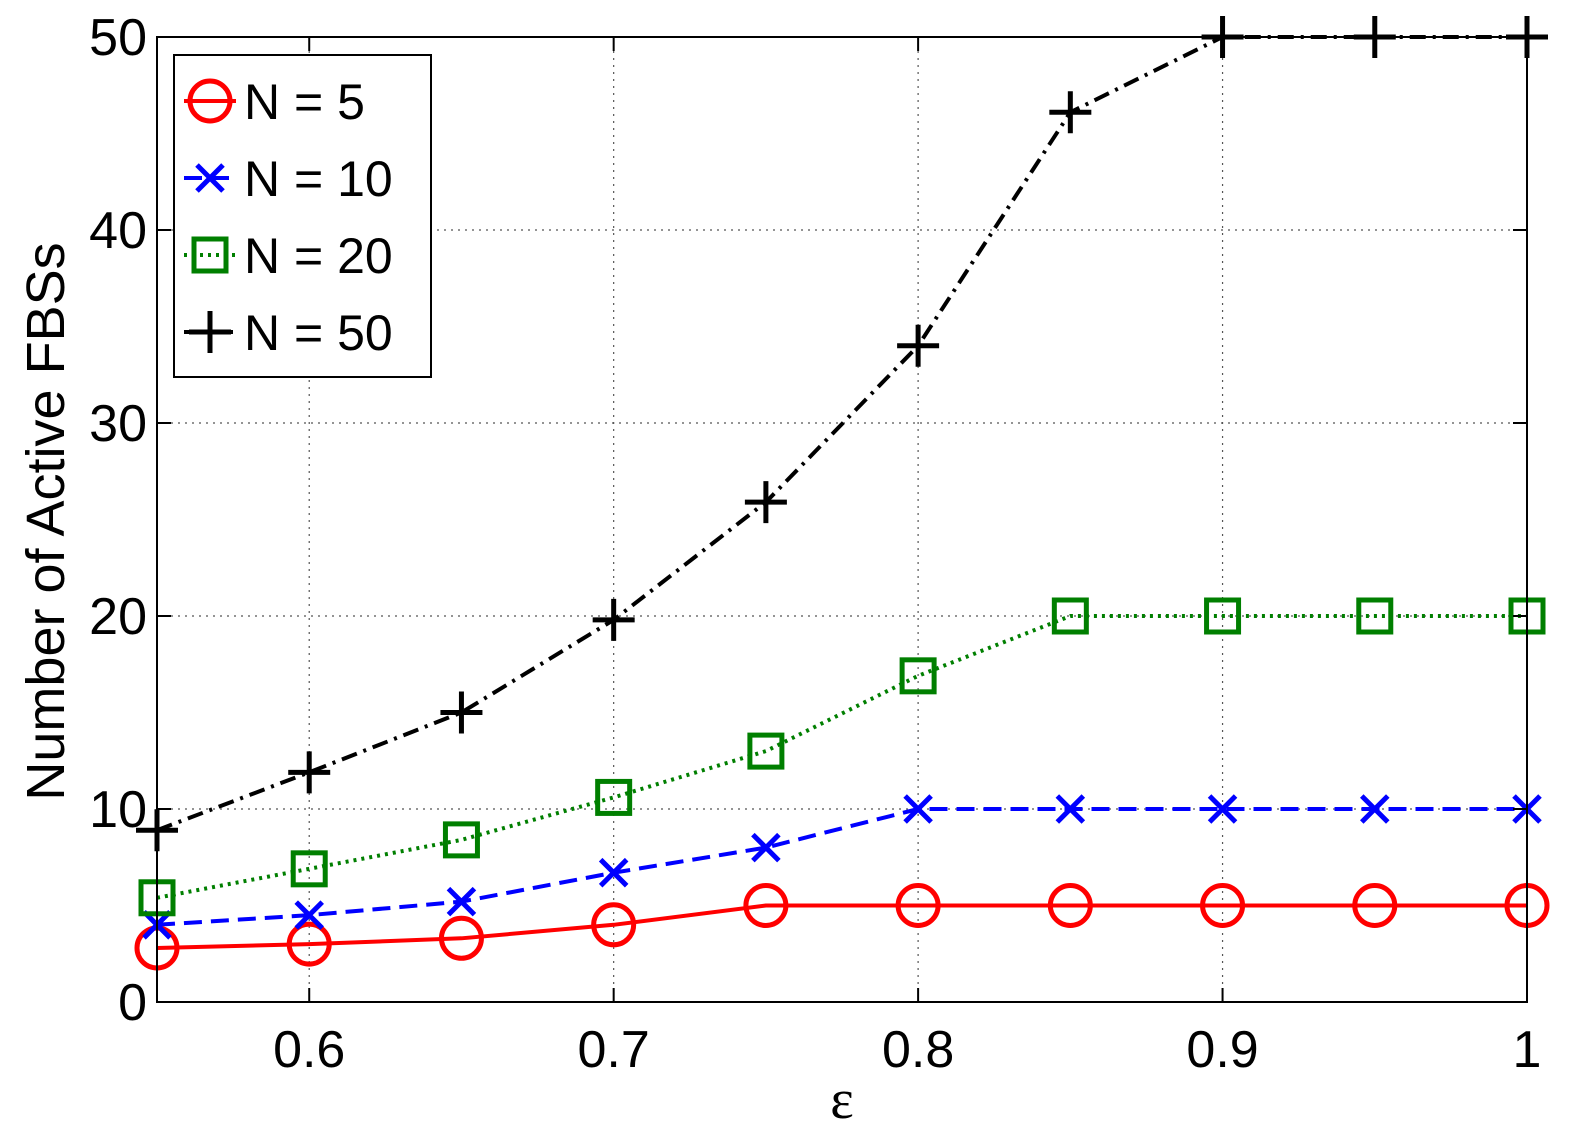 The height and width of the screenshot is (1138, 1575). What do you see at coordinates (118, 424) in the screenshot?
I see `y-tick-label: 30` at bounding box center [118, 424].